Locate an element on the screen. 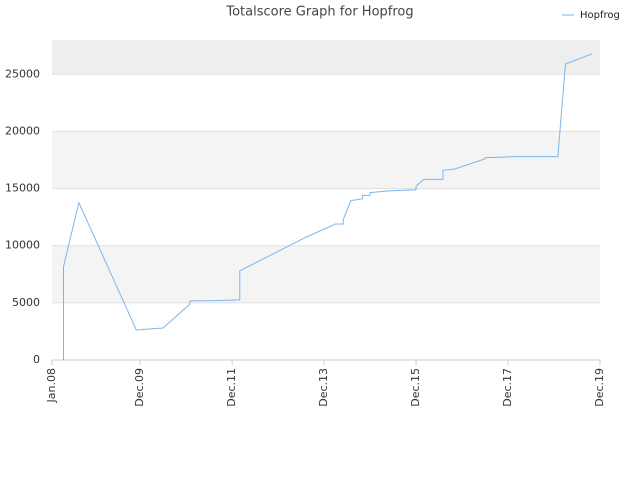 The image size is (640, 480). x-tick-label: Dec.13 is located at coordinates (323, 387).